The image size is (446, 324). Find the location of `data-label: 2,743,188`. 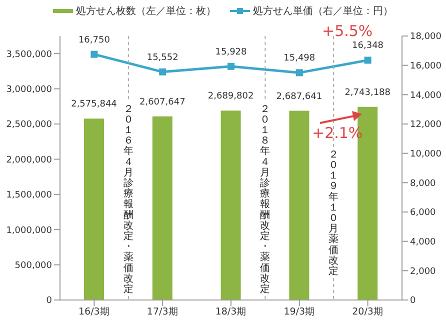

data-label: 2,743,188 is located at coordinates (367, 93).